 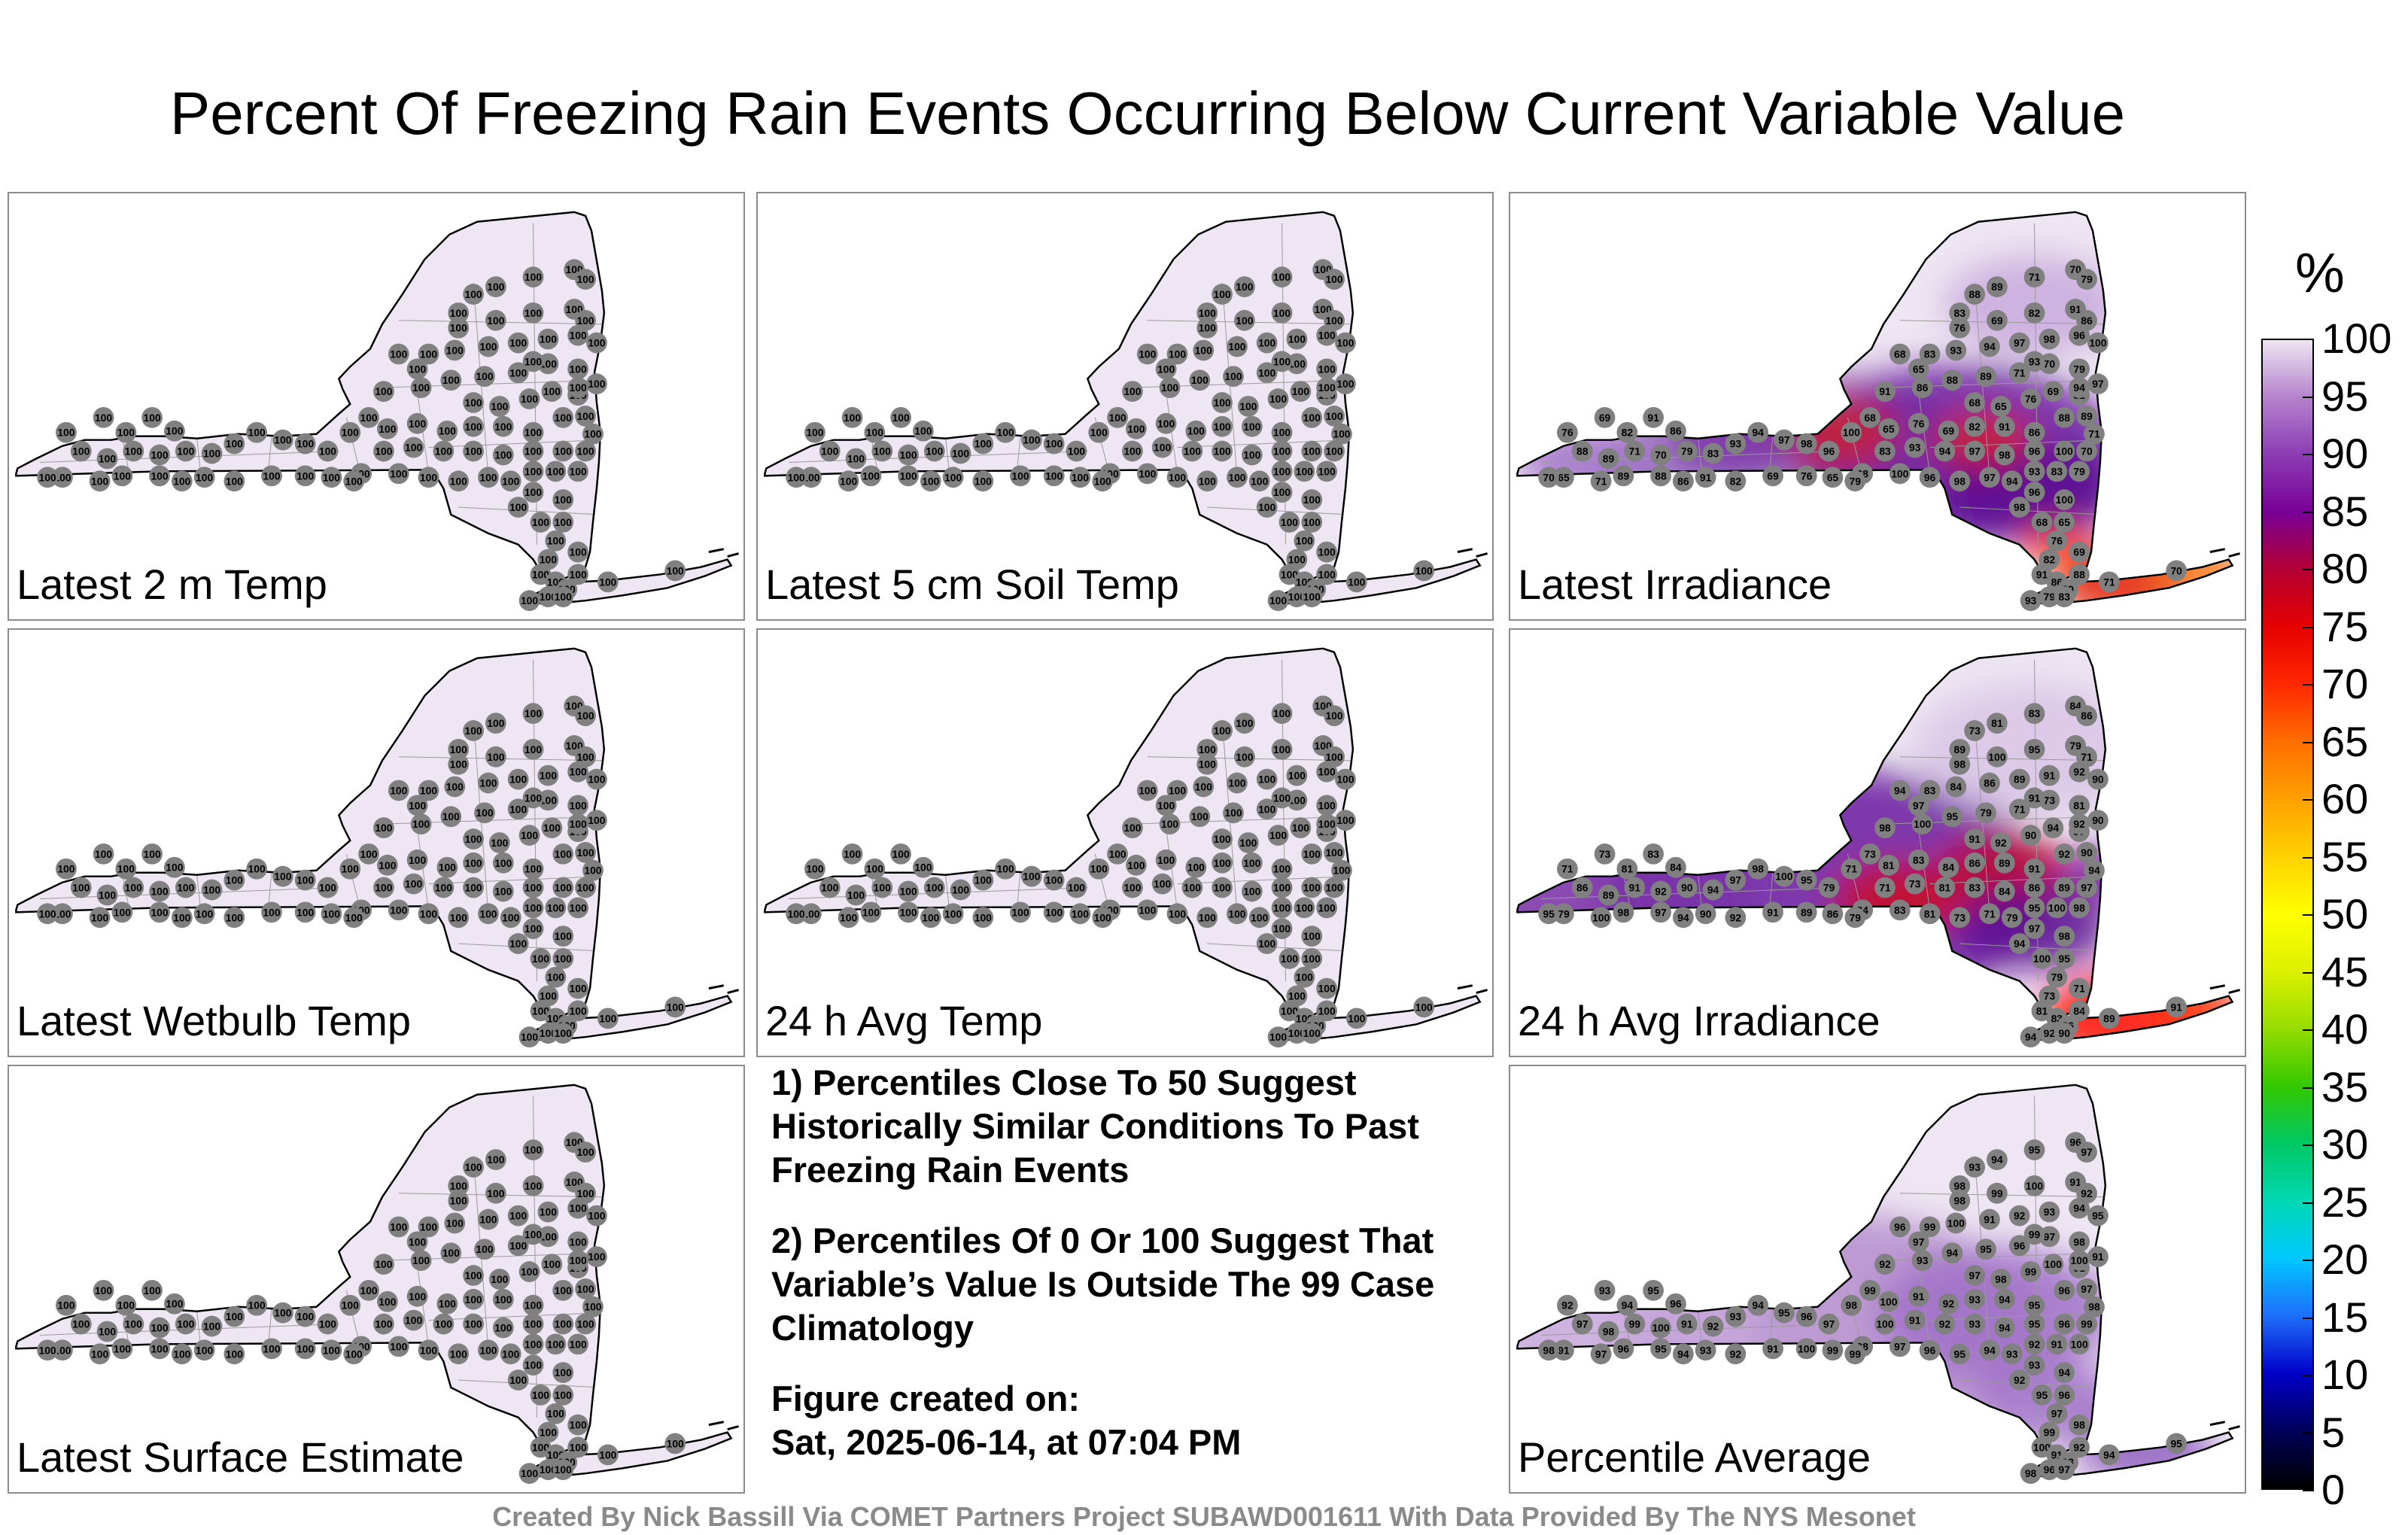 I want to click on county-line, so click(x=2031, y=510).